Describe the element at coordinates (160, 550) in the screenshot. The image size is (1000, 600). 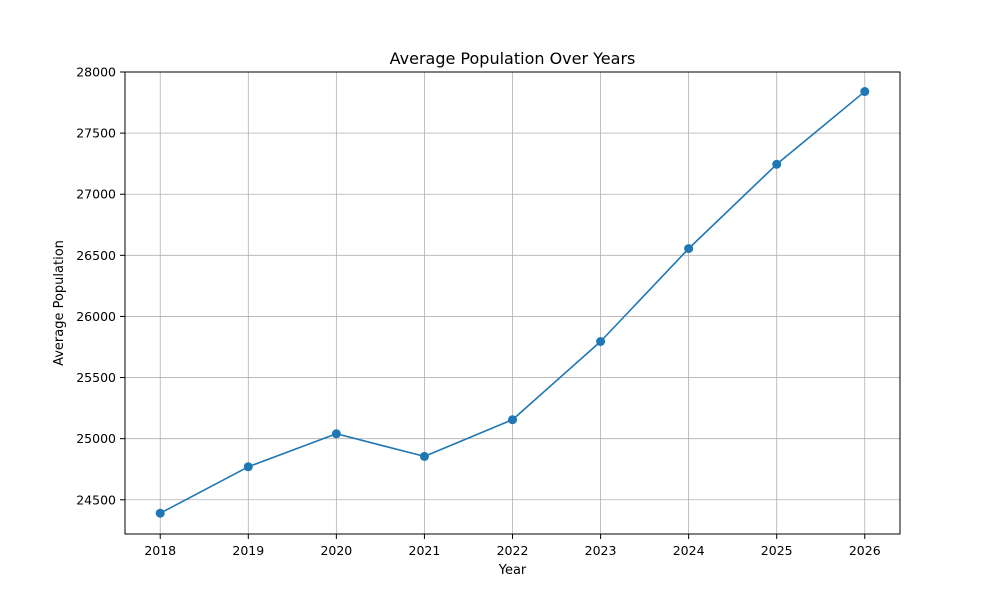
I see `x-tick-label: 2018` at that location.